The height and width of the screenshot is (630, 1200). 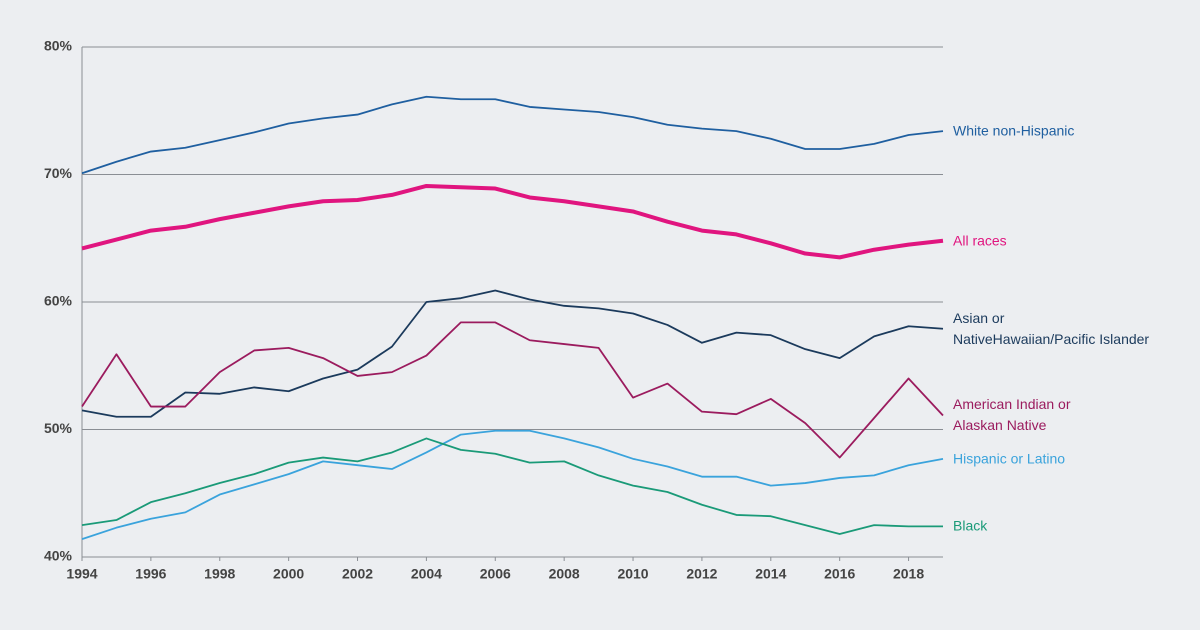 What do you see at coordinates (1012, 415) in the screenshot?
I see `legend-label: American Indian or Alaskan Native` at bounding box center [1012, 415].